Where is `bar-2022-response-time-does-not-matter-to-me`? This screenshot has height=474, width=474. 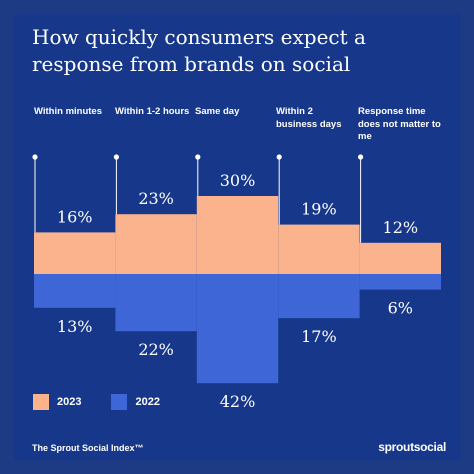
bar-2022-response-time-does-not-matter-to-me is located at coordinates (400, 282).